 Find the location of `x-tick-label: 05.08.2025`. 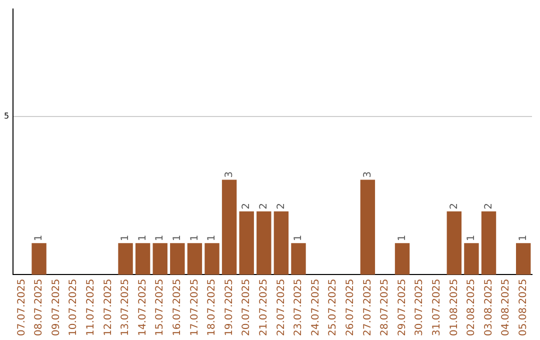

x-tick-label: 05.08.2025 is located at coordinates (523, 307).